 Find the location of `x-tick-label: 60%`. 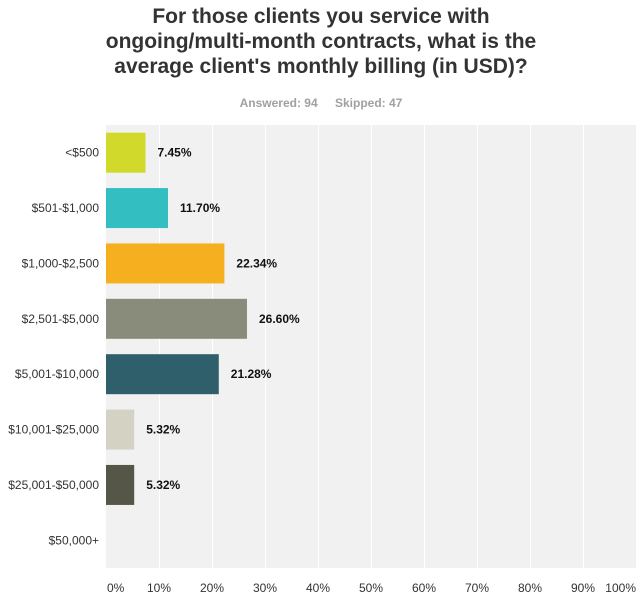

x-tick-label: 60% is located at coordinates (424, 588).